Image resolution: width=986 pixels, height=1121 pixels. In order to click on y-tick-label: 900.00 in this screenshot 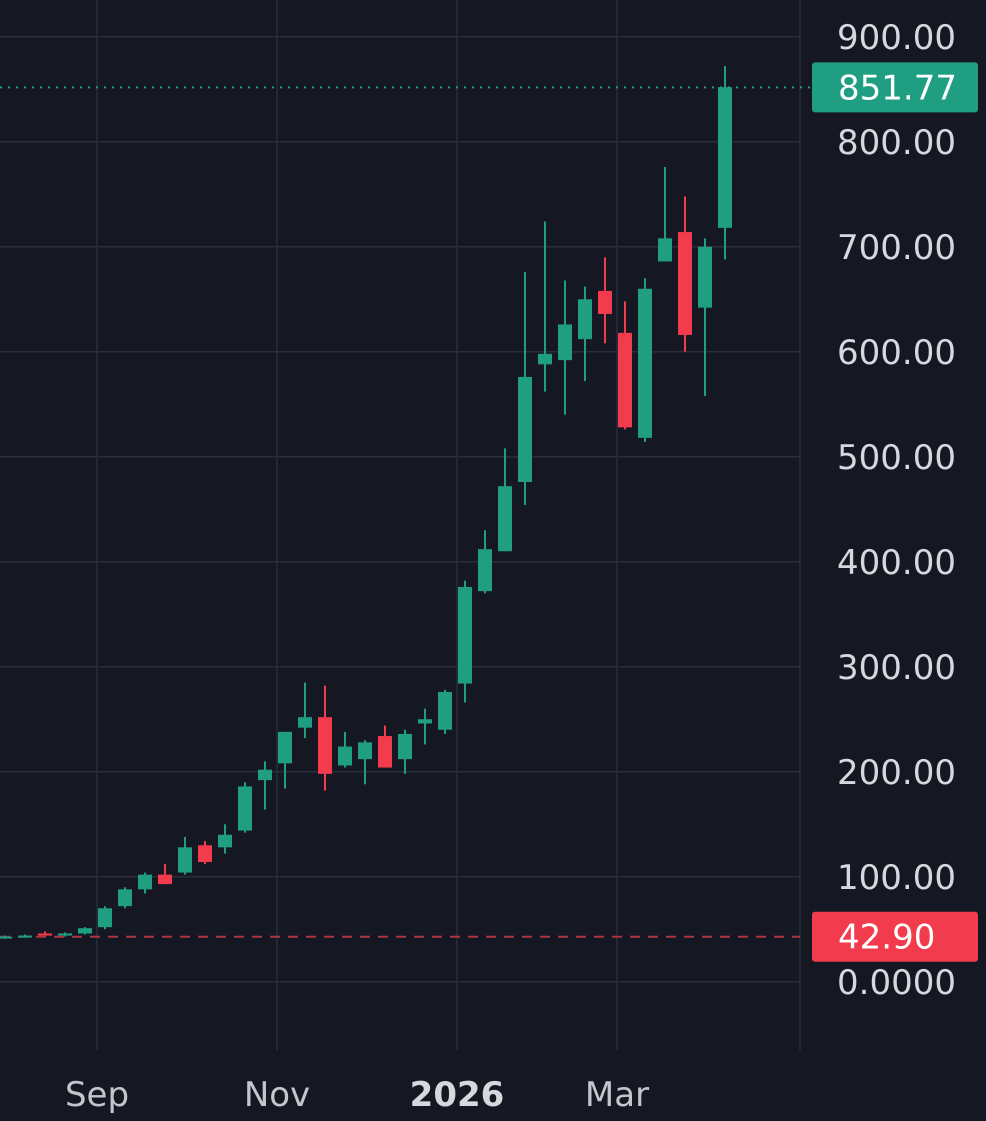, I will do `click(896, 38)`.